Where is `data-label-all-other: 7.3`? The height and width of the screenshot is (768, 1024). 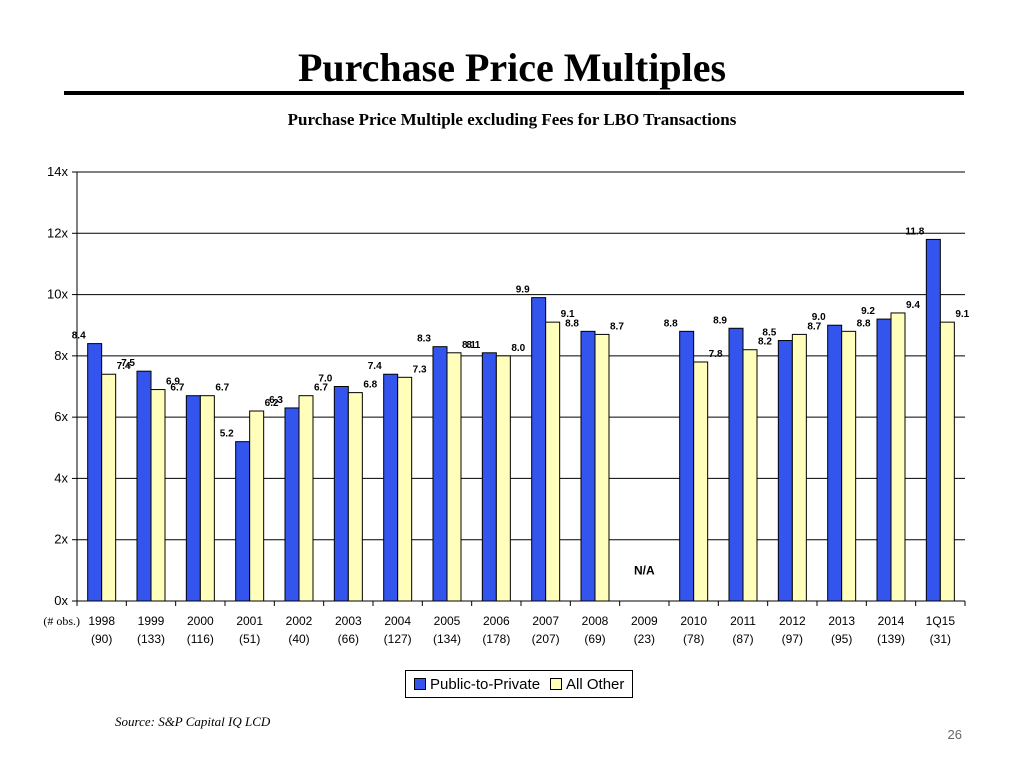 data-label-all-other: 7.3 is located at coordinates (420, 369).